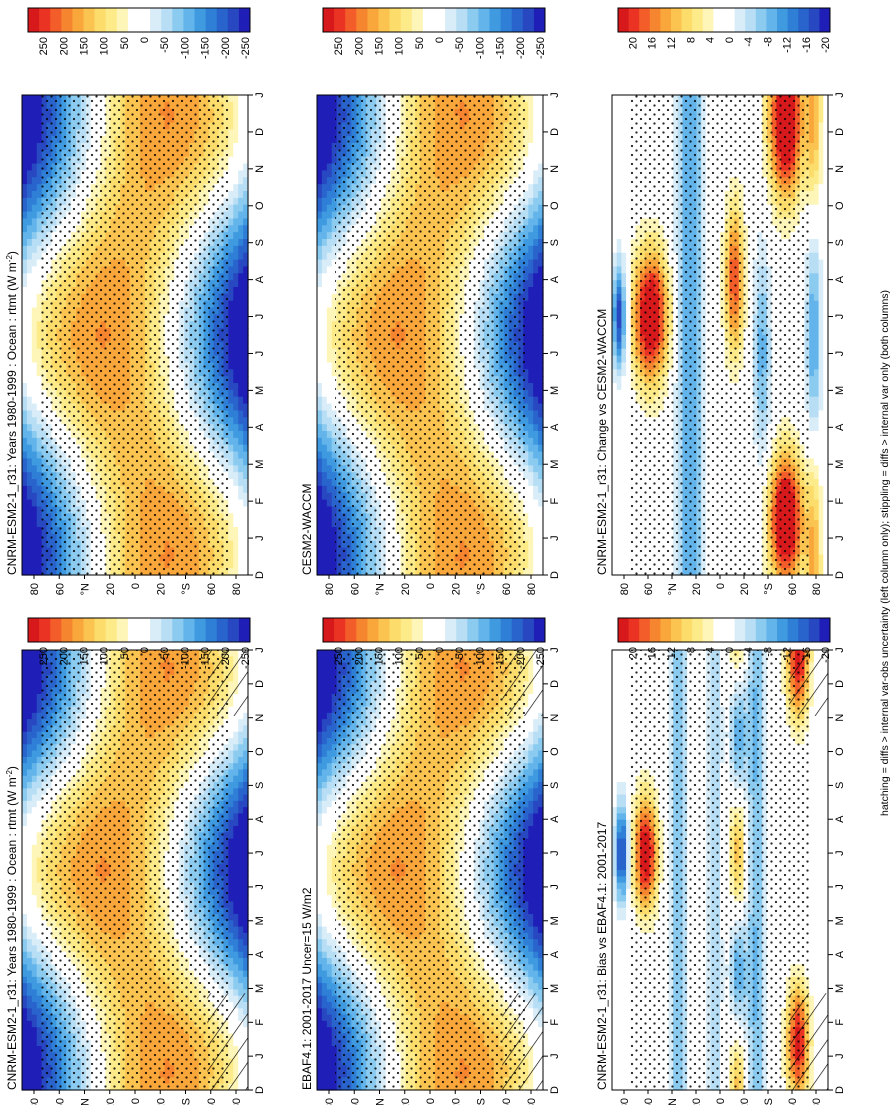 The image size is (895, 1105). What do you see at coordinates (227, 1041) in the screenshot?
I see `hatching-p_model` at bounding box center [227, 1041].